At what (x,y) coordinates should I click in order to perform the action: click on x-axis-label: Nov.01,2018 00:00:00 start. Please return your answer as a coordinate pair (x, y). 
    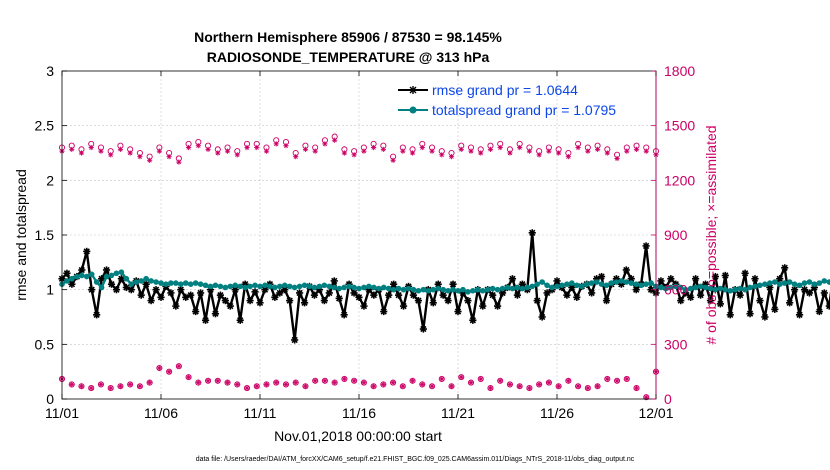
    Looking at the image, I should click on (358, 436).